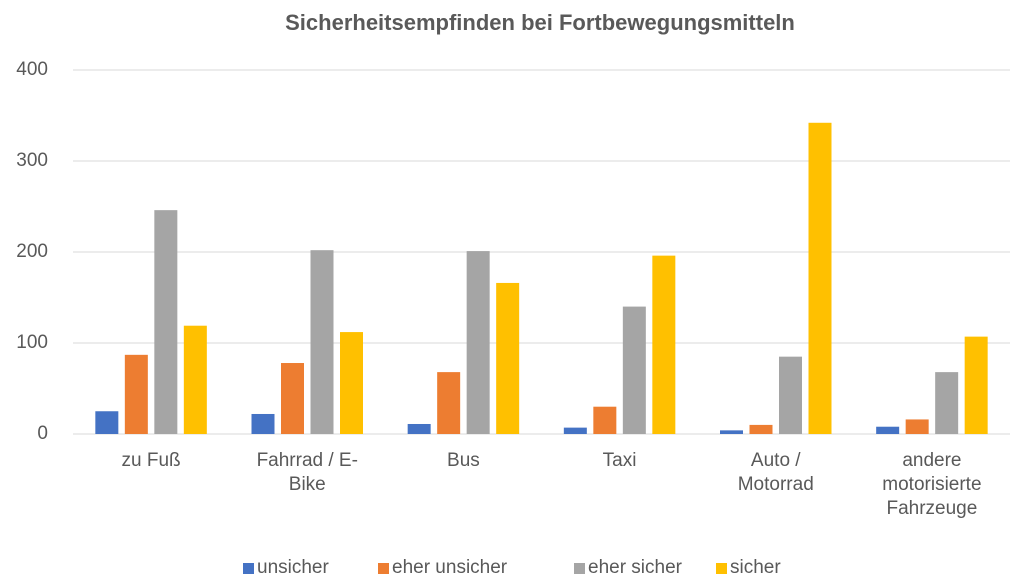 This screenshot has height=581, width=1013. Describe the element at coordinates (932, 484) in the screenshot. I see `x-tick-label: andere motorisierte Fahrzeuge` at that location.